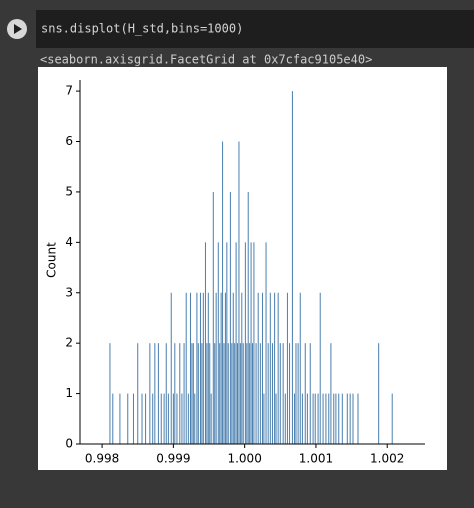 This screenshot has width=474, height=508. What do you see at coordinates (69, 91) in the screenshot?
I see `y-tick-label: 7` at bounding box center [69, 91].